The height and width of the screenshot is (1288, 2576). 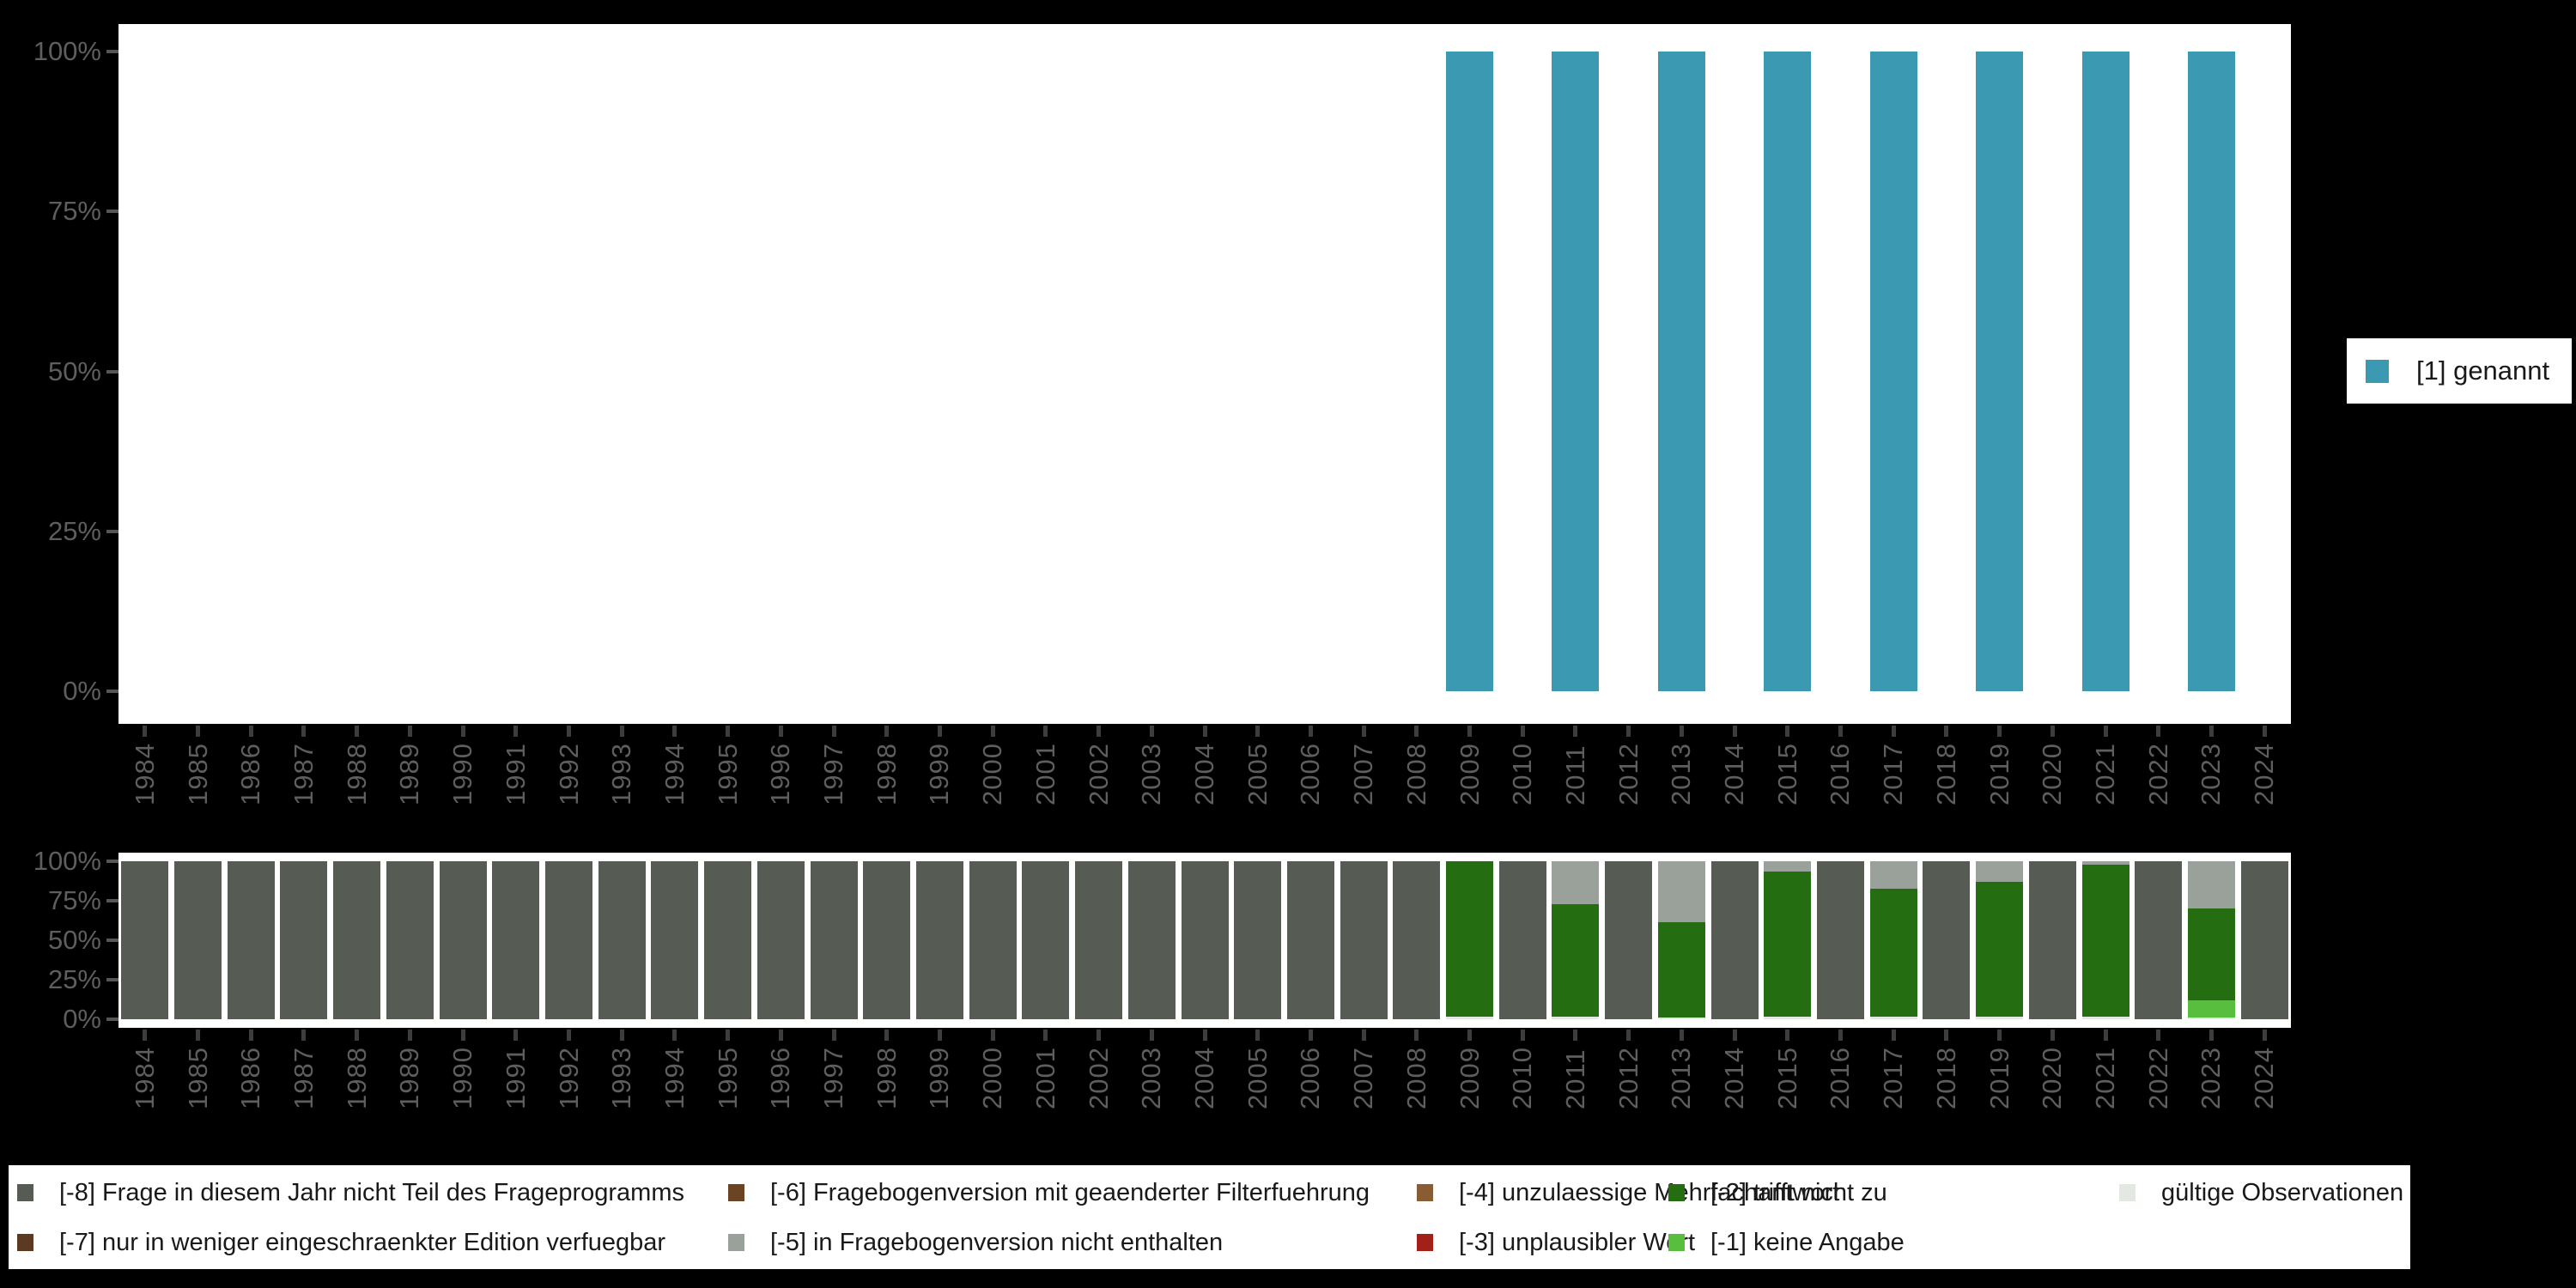 What do you see at coordinates (1363, 1078) in the screenshot?
I see `year-axis-label: 2007` at bounding box center [1363, 1078].